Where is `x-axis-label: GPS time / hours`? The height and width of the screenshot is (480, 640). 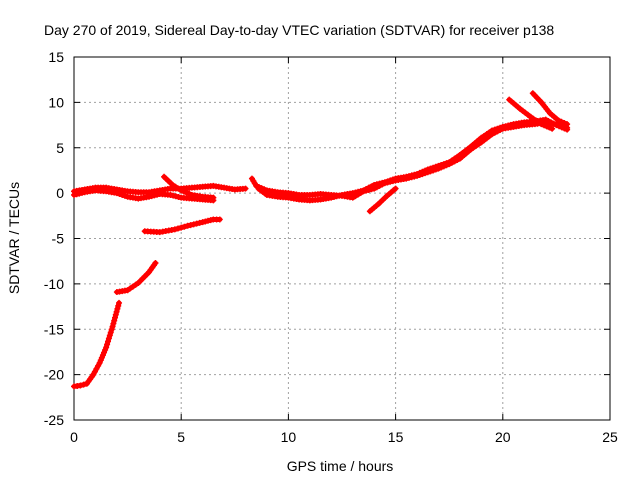 x-axis-label: GPS time / hours is located at coordinates (340, 466).